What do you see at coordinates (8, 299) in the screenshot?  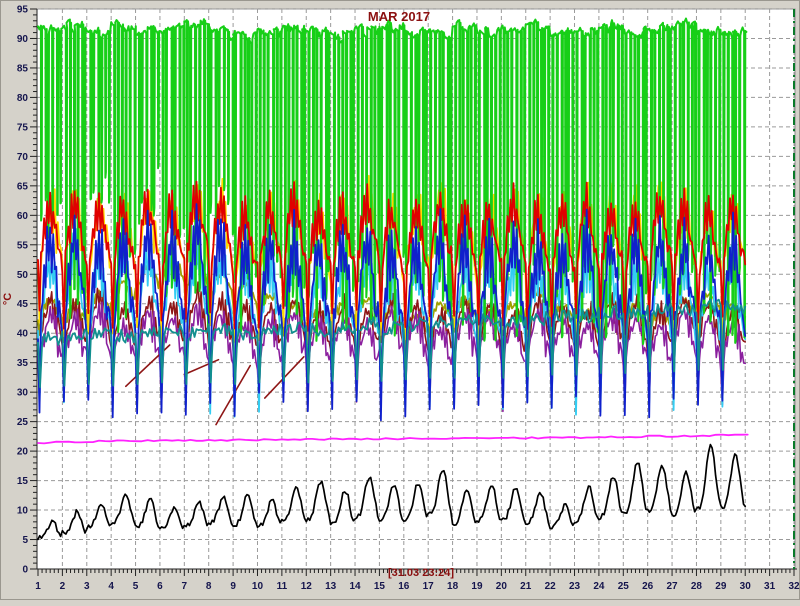 I see `y-axis-unit-label: °C` at bounding box center [8, 299].